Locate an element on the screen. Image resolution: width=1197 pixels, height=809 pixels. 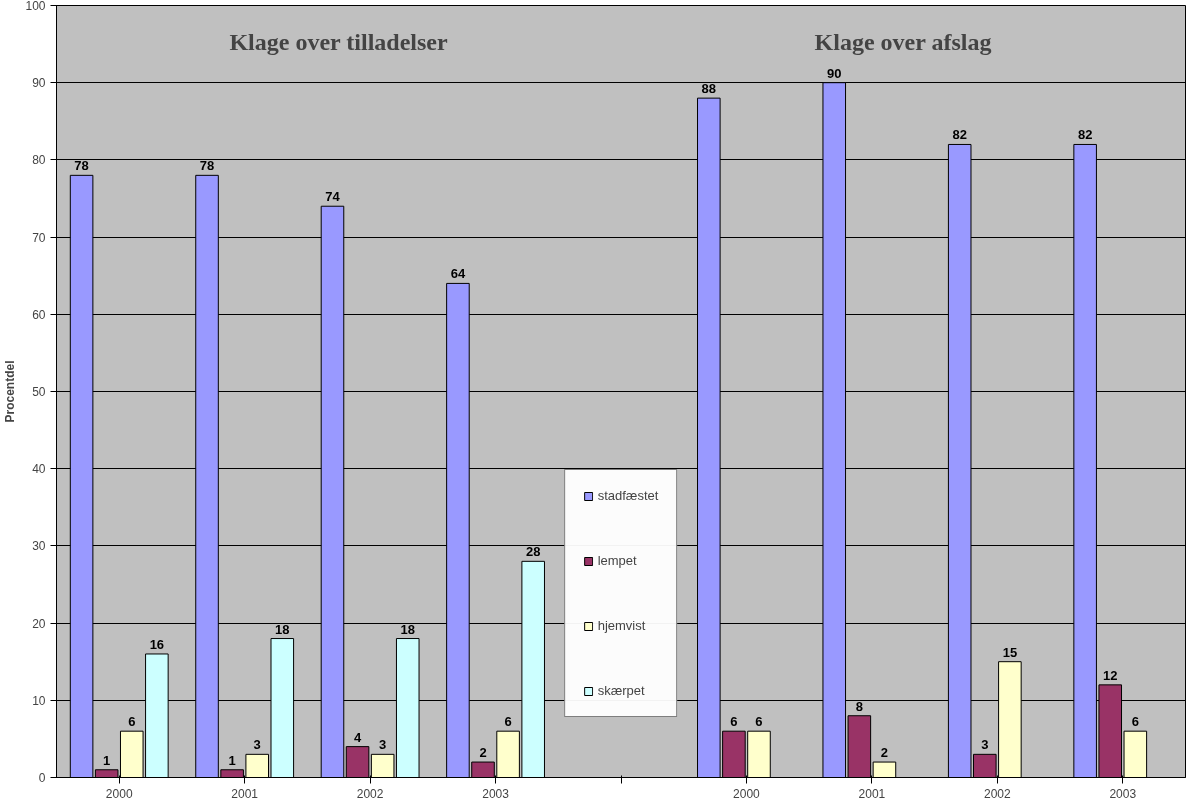
y-tick-label: 0 is located at coordinates (42, 778).